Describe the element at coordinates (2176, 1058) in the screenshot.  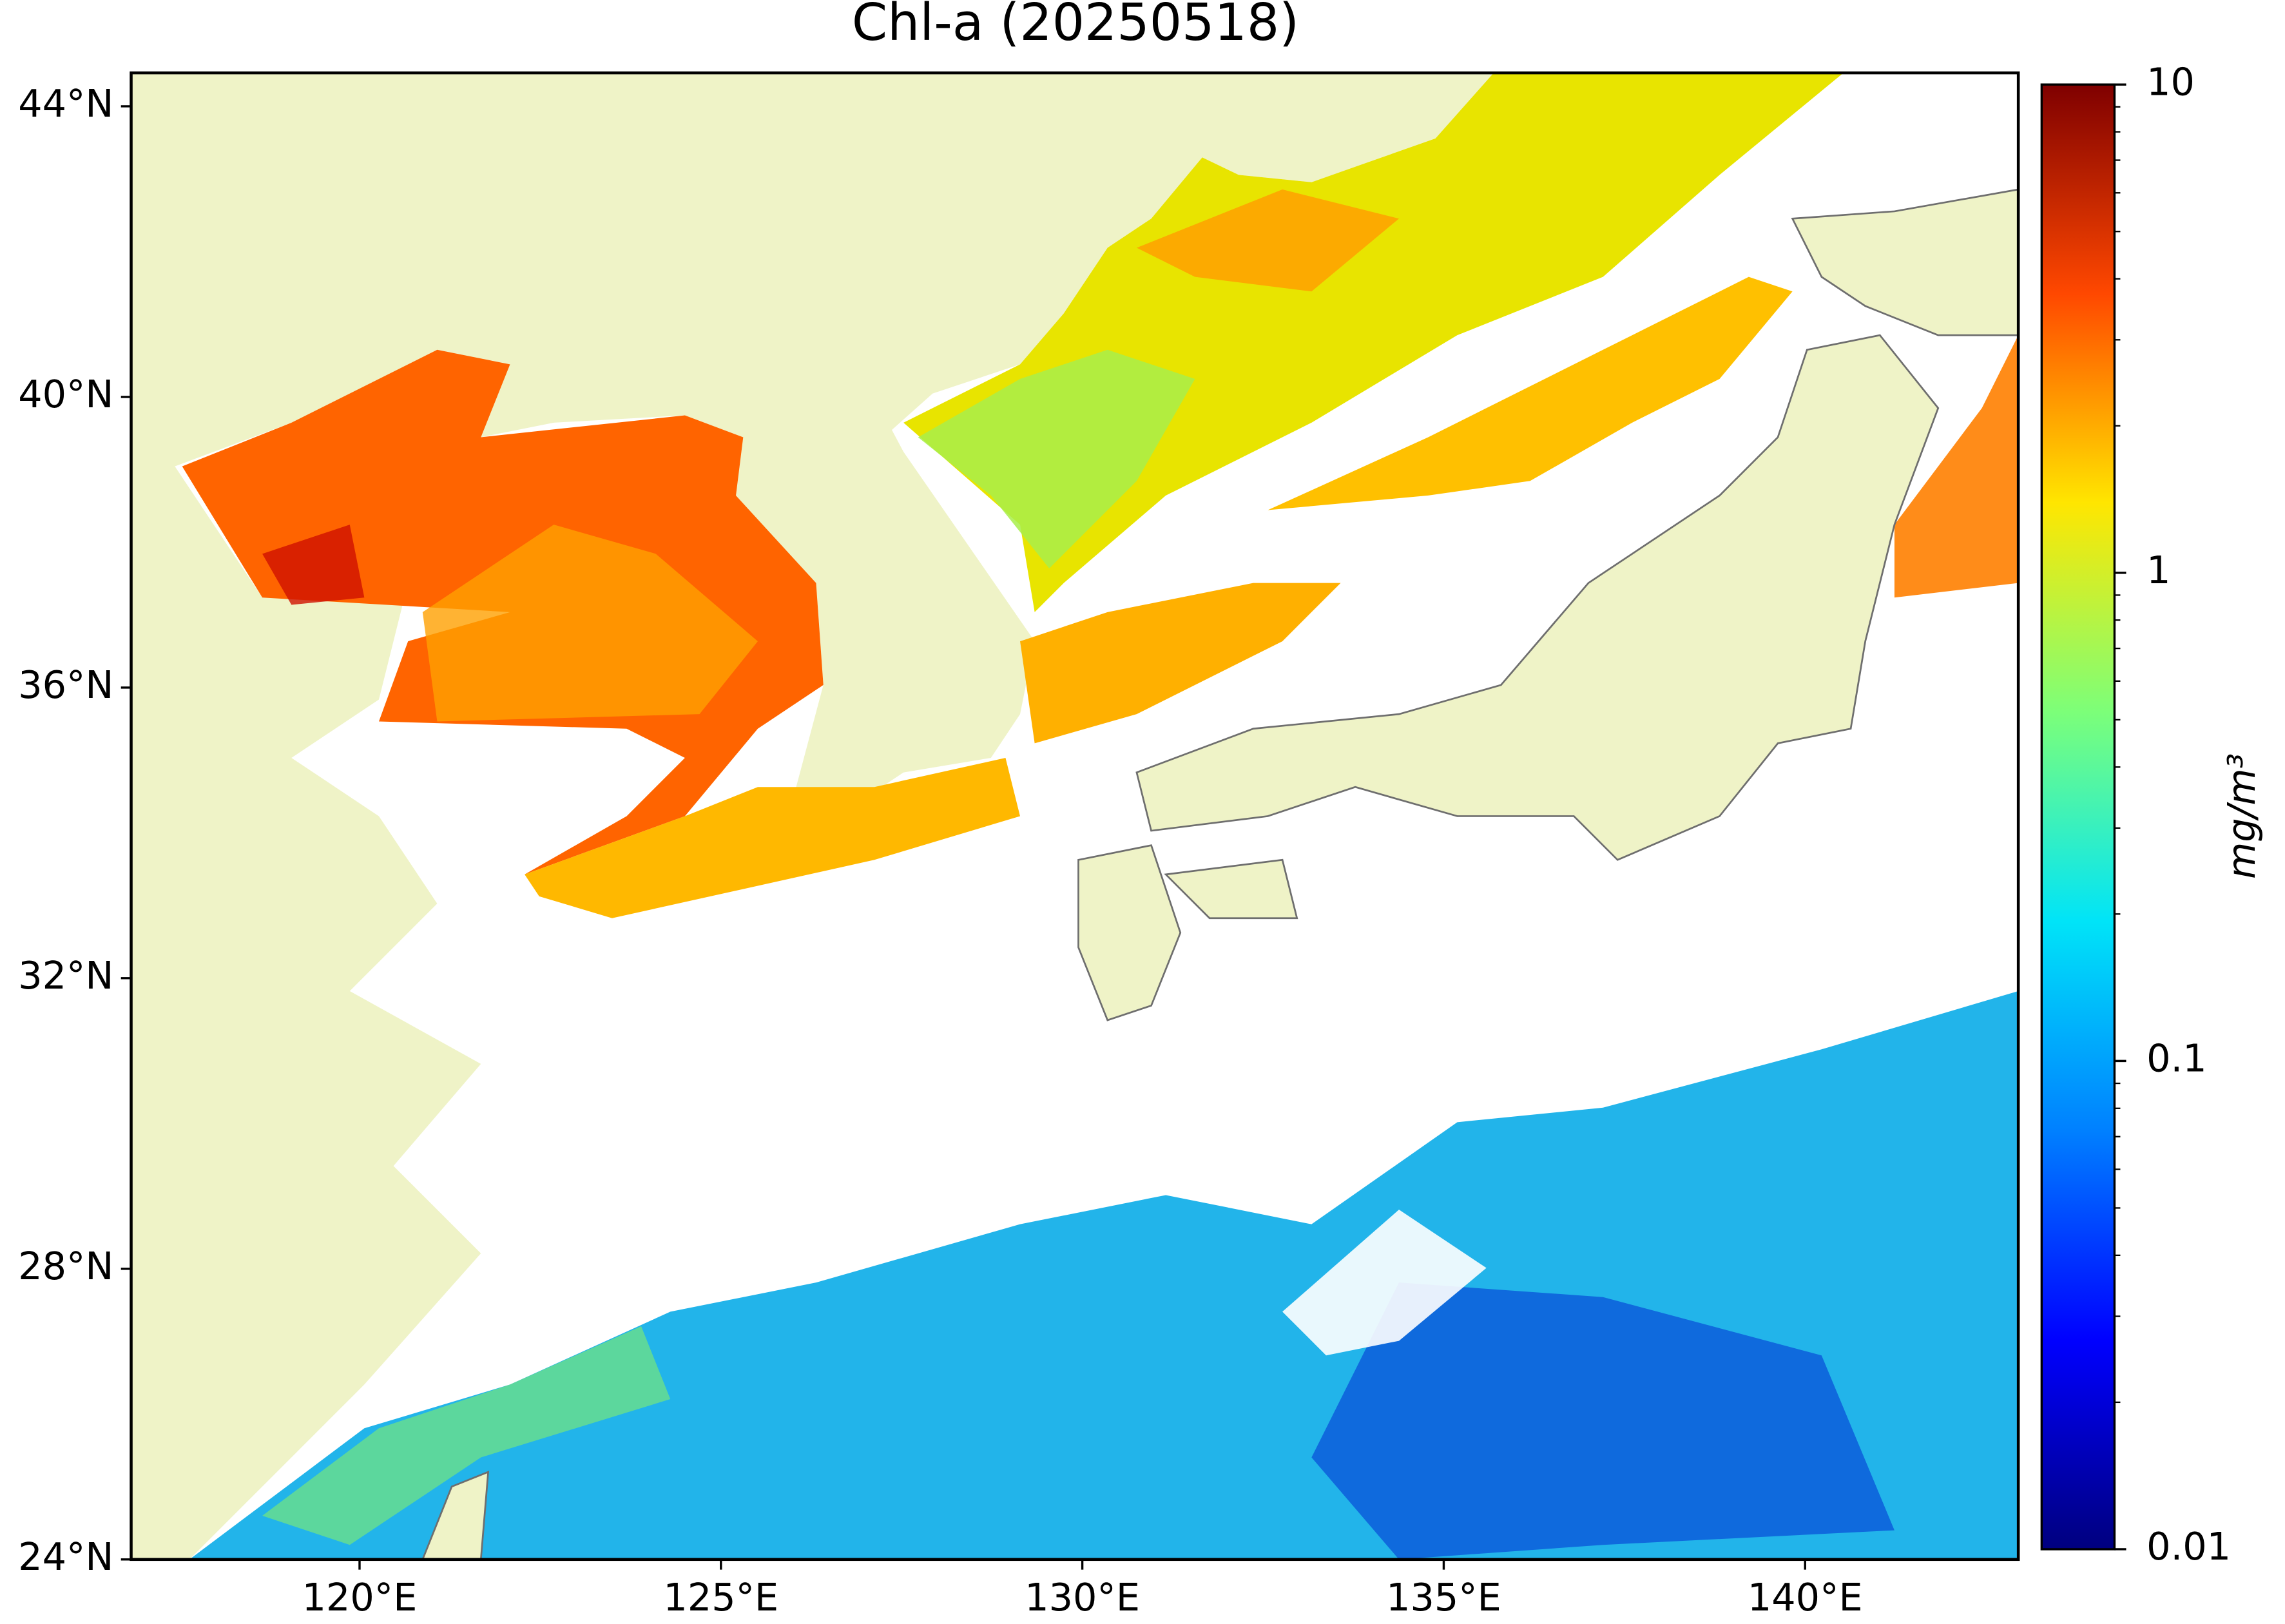
I see `colorbar-tick-label: 0.1` at that location.